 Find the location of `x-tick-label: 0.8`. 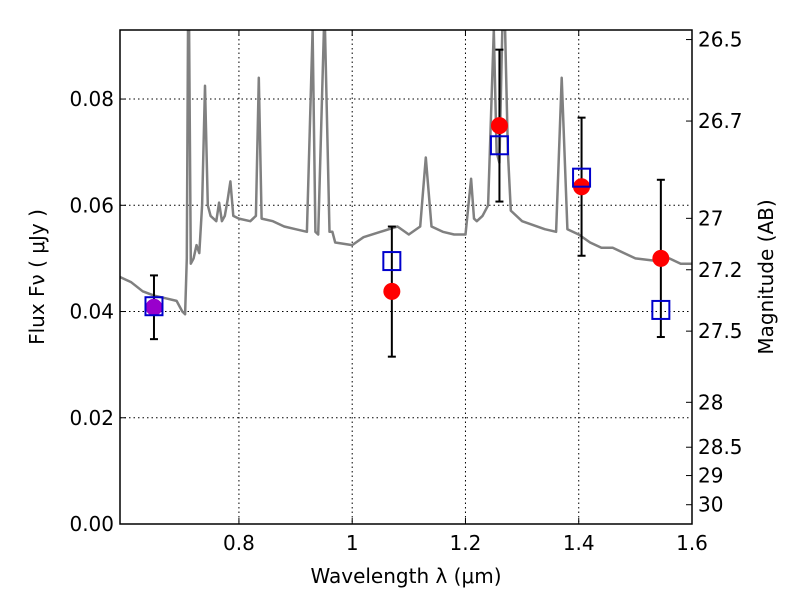

x-tick-label: 0.8 is located at coordinates (239, 543).